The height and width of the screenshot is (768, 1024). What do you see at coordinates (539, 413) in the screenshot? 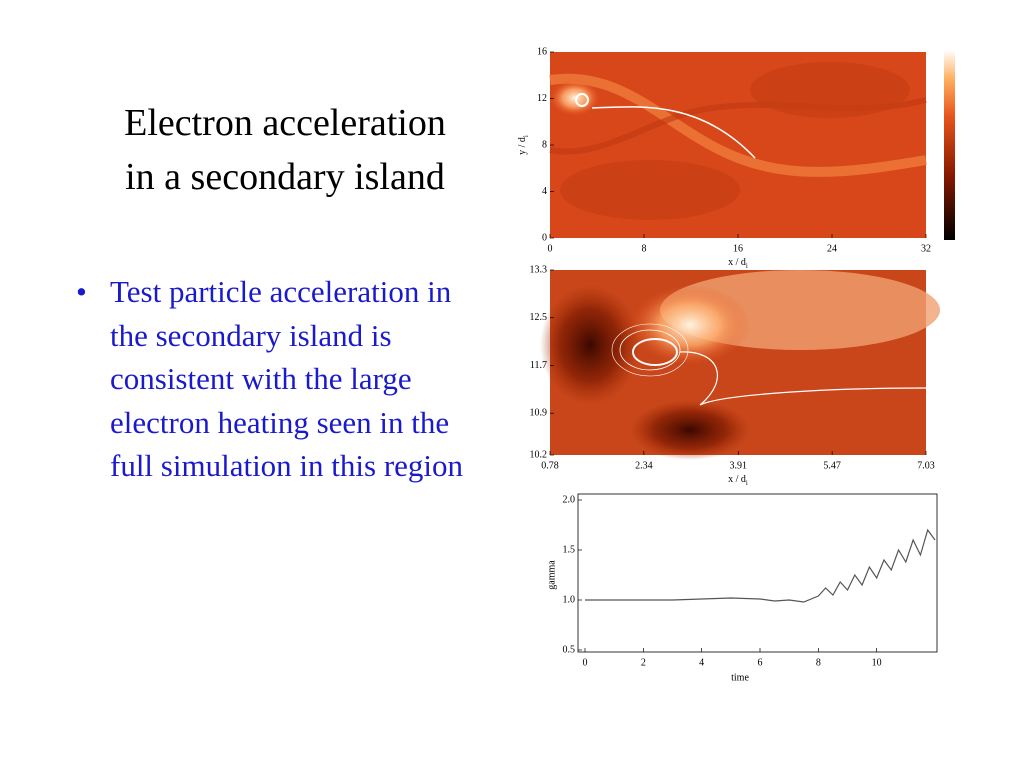
I see `y-tick-label: 10.9` at bounding box center [539, 413].